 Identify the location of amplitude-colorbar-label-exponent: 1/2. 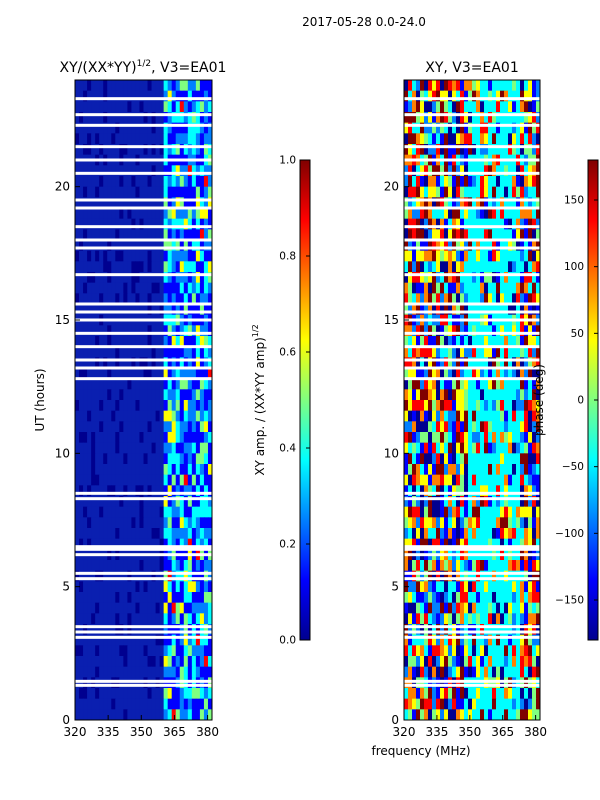
(255, 330).